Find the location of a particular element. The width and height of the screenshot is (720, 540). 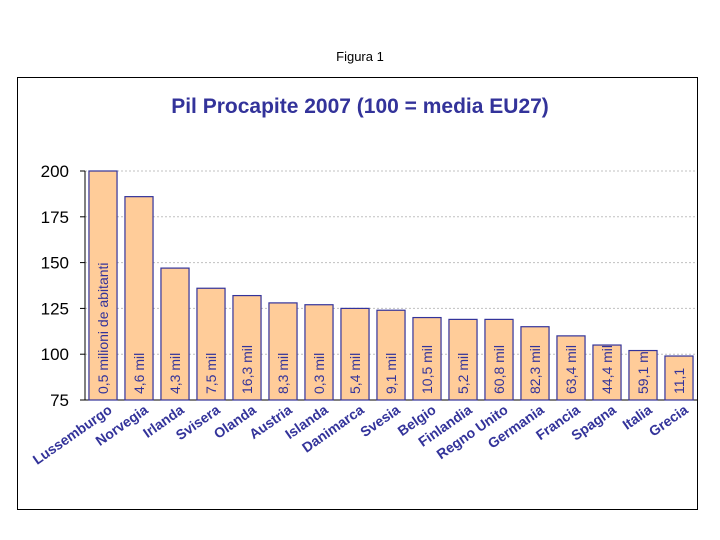

bar-data-label: 5,2 mil is located at coordinates (463, 373).